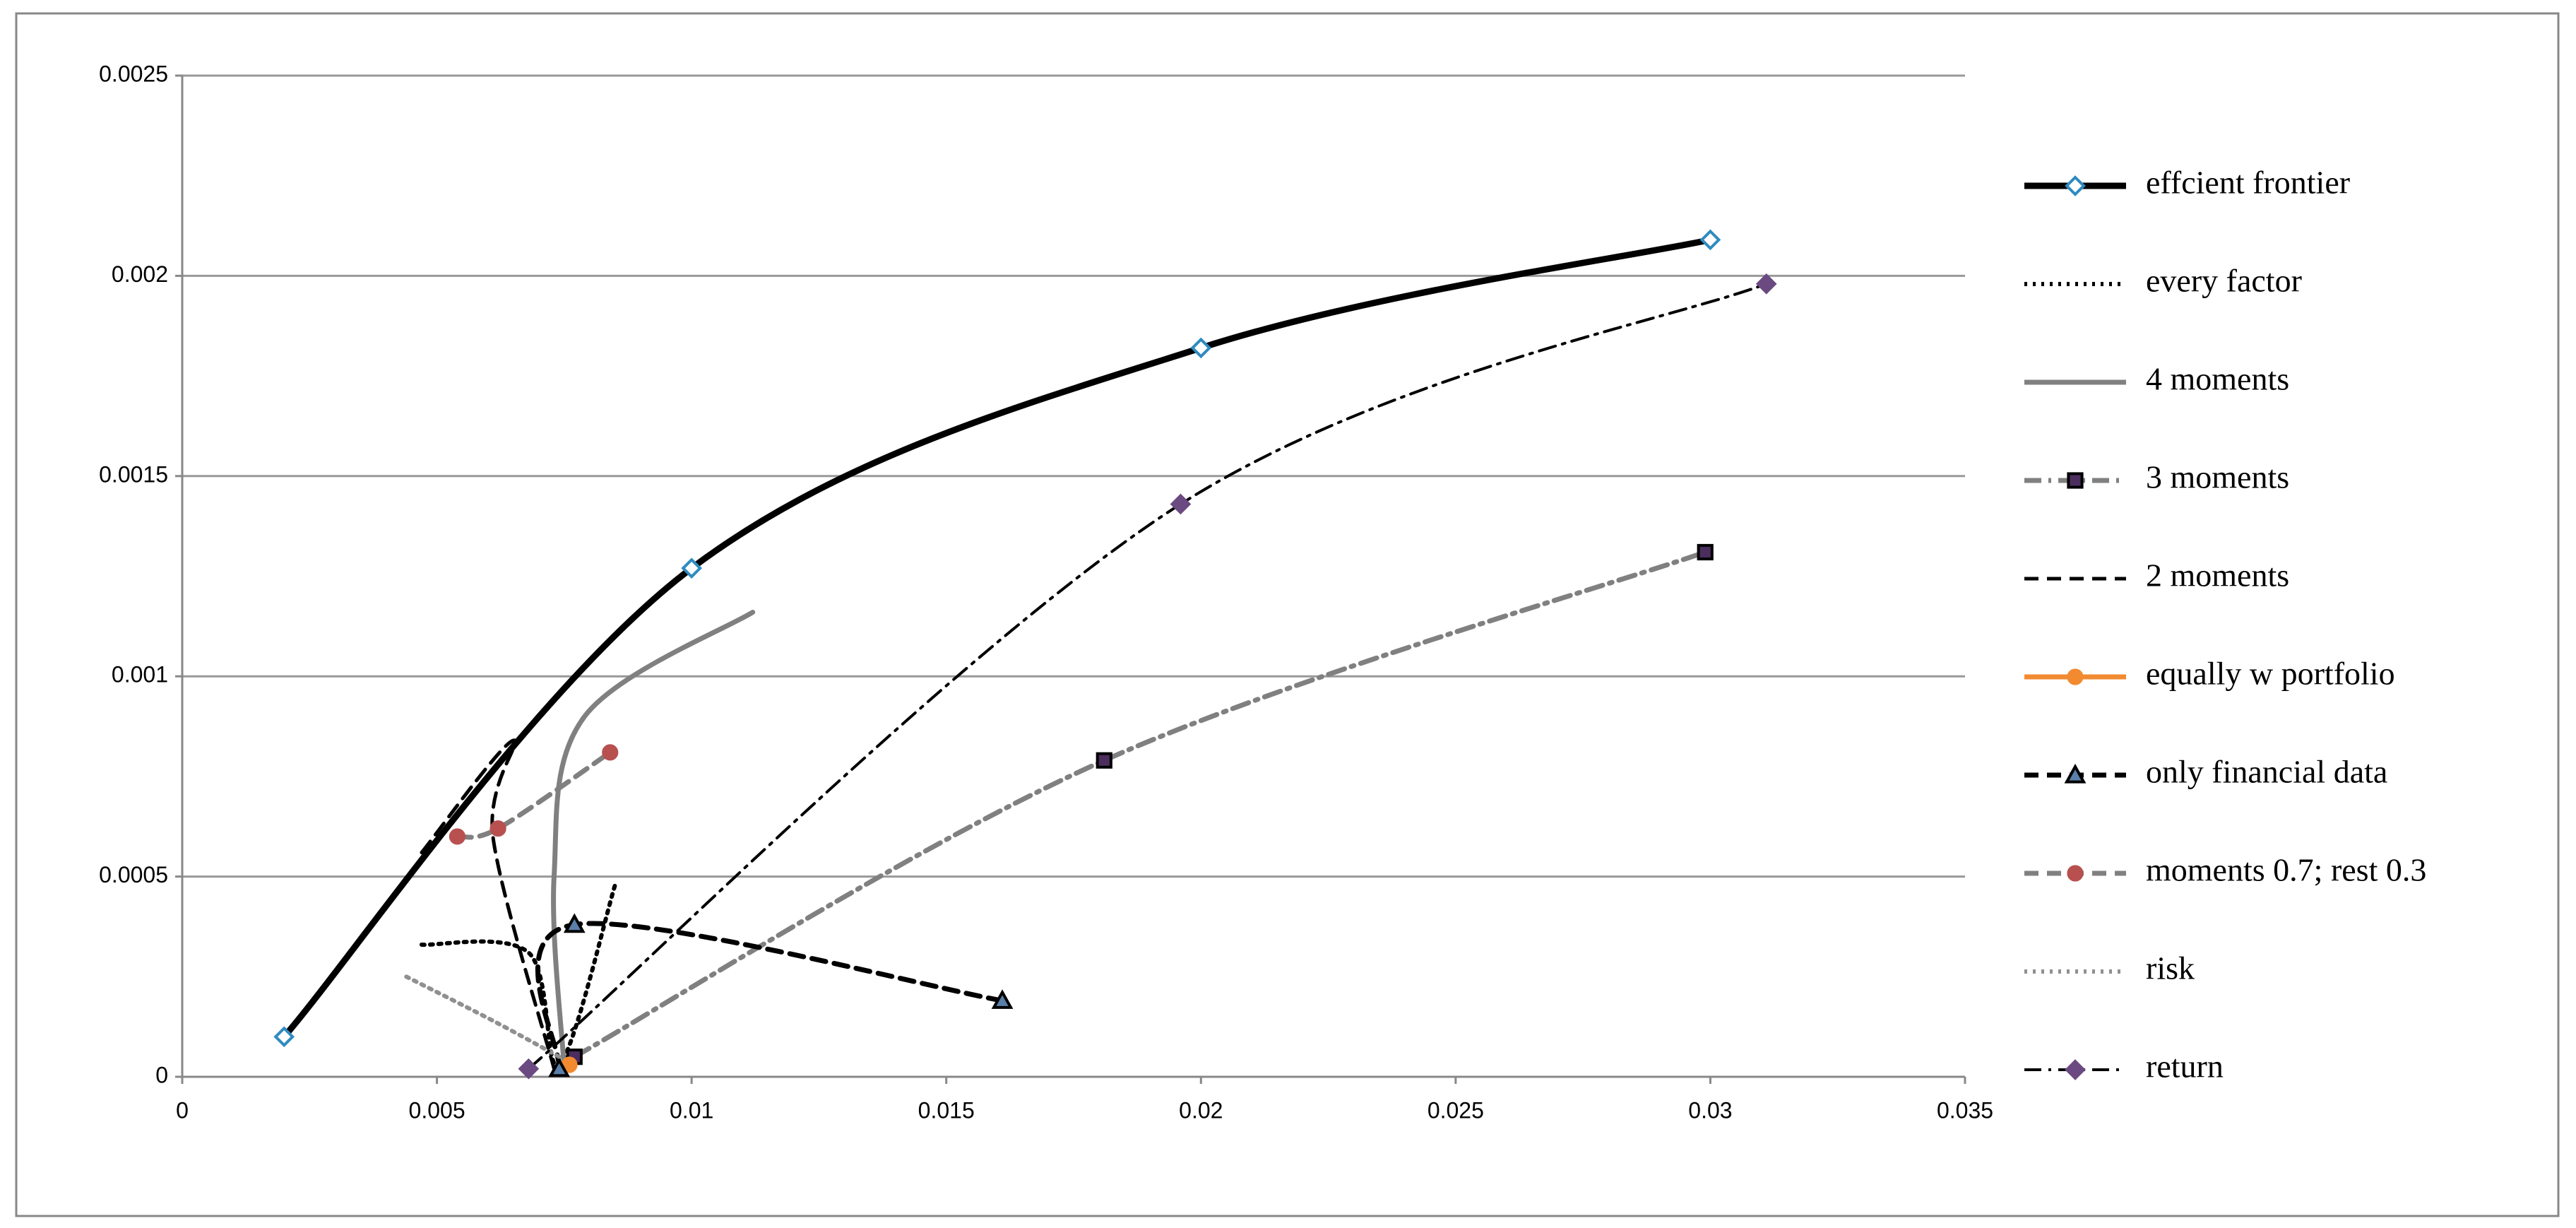 Image resolution: width=2576 pixels, height=1228 pixels. What do you see at coordinates (437, 1110) in the screenshot?
I see `x-tick-label: 0.005` at bounding box center [437, 1110].